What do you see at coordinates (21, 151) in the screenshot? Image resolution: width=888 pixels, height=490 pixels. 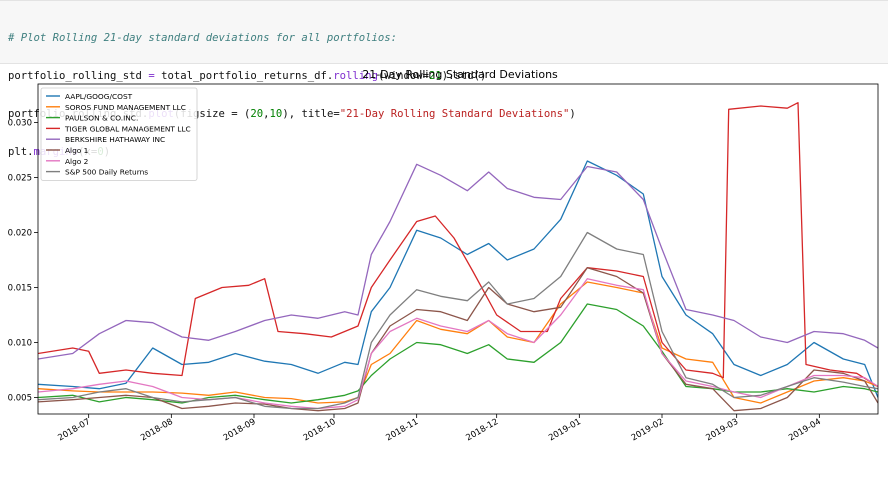 I see `code-object: plt.` at bounding box center [21, 151].